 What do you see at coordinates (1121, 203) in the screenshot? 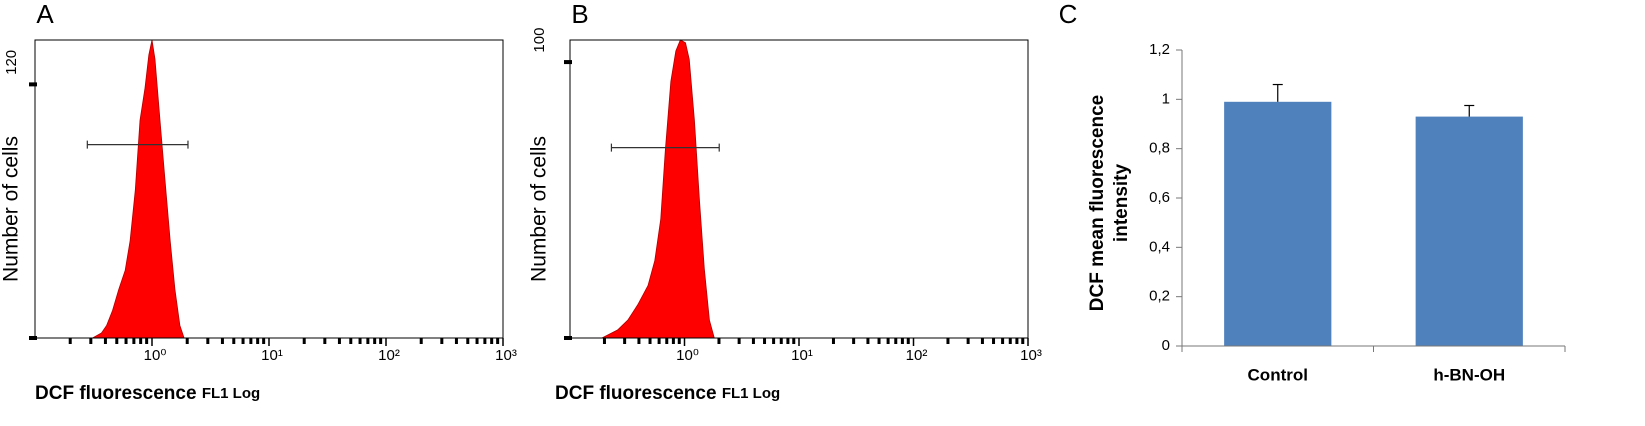
I see `y-axis-label: intensity` at bounding box center [1121, 203].